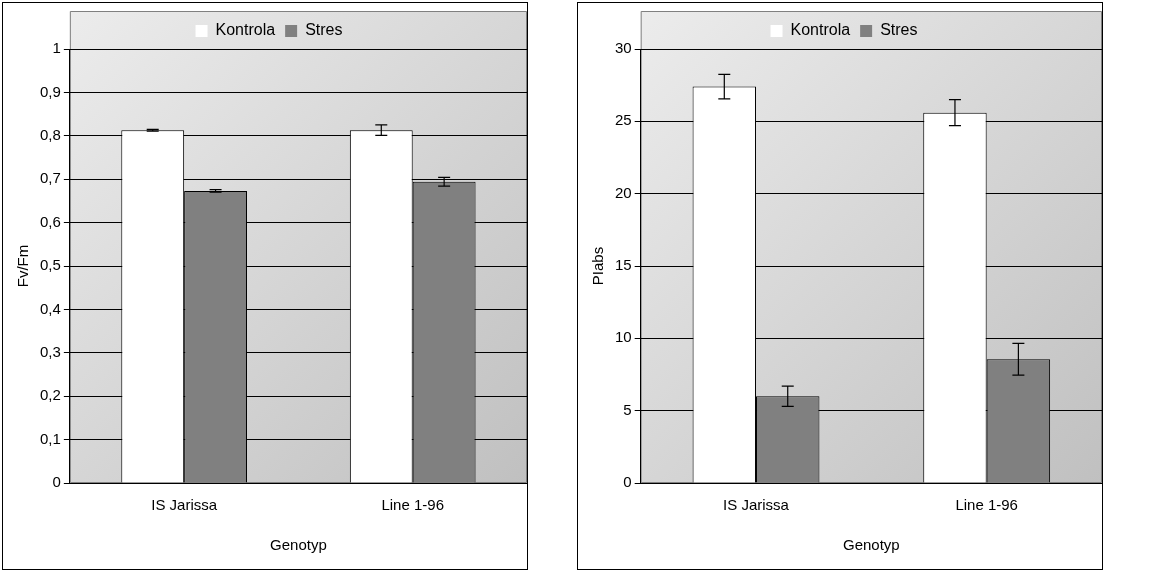  What do you see at coordinates (50, 178) in the screenshot?
I see `y-tick-label: 0,7` at bounding box center [50, 178].